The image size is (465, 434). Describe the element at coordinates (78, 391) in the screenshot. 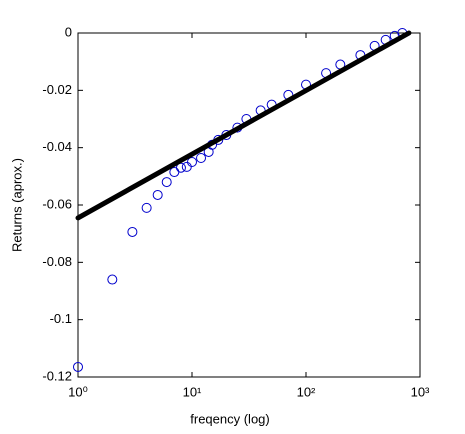

I see `x-tick-label: 10⁰` at that location.